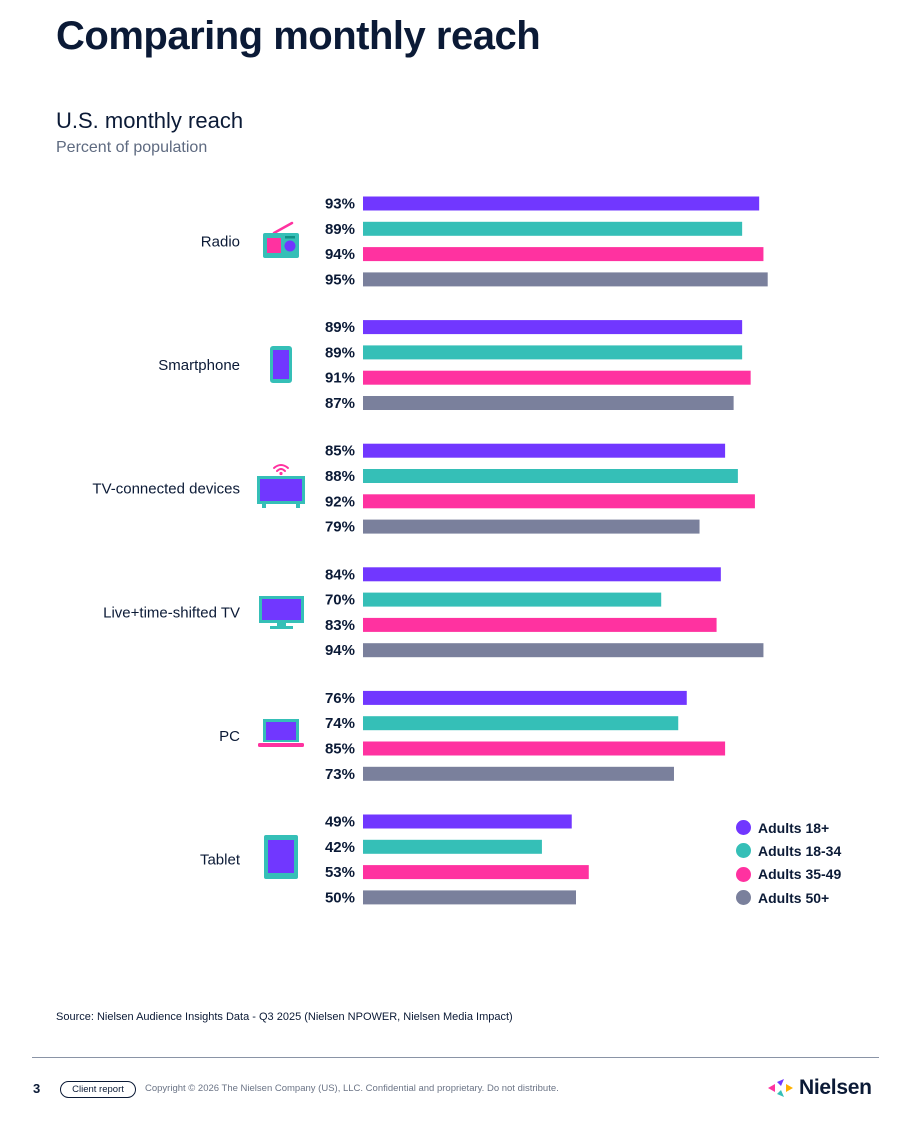 The width and height of the screenshot is (912, 1121). I want to click on legend-label: Adults 35-49, so click(800, 874).